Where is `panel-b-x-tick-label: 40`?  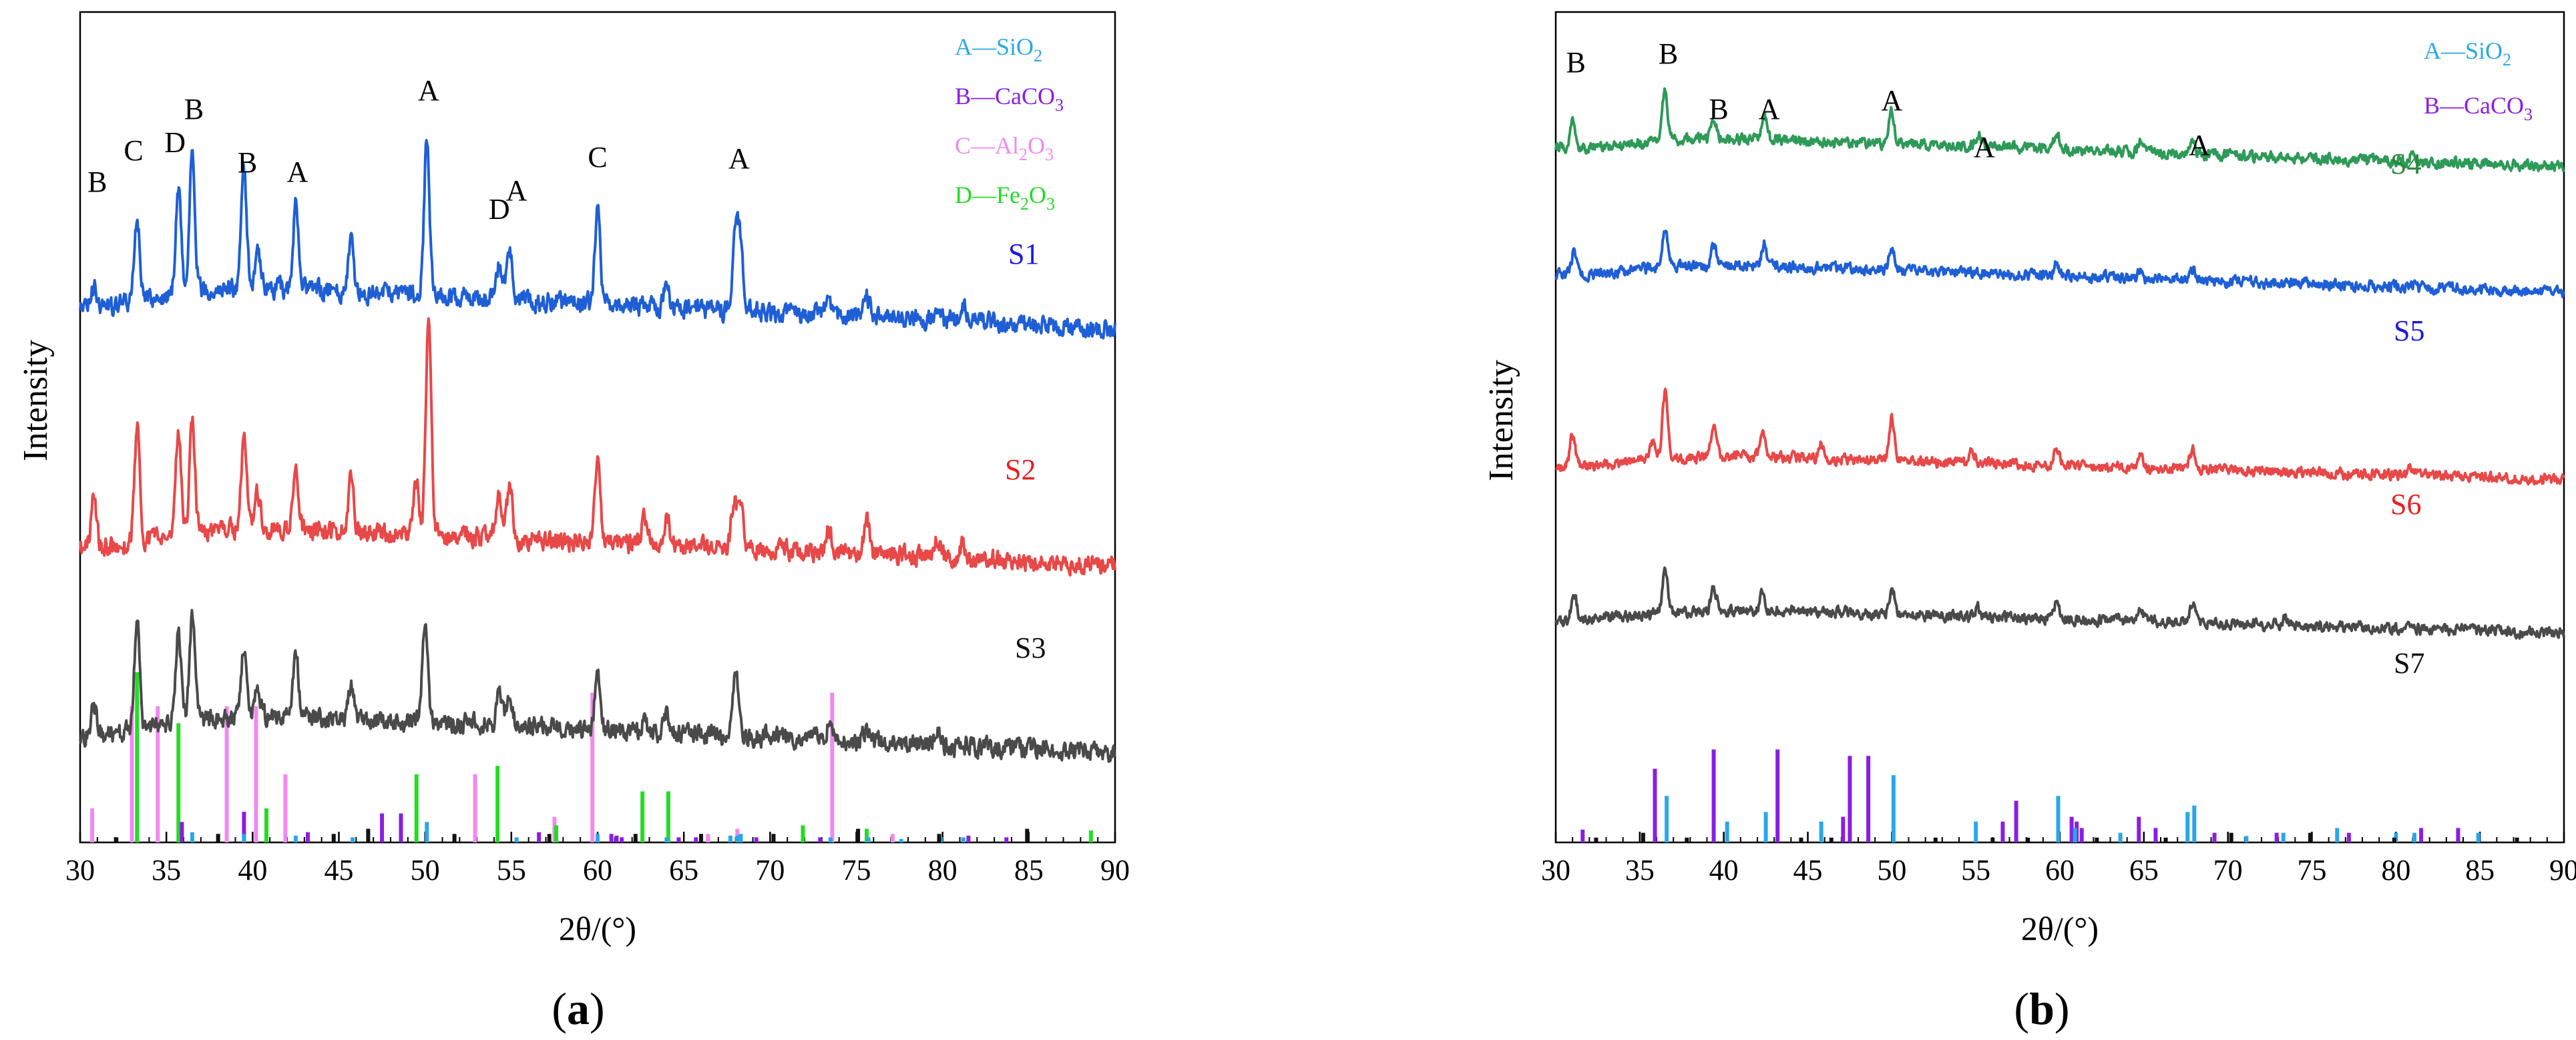 panel-b-x-tick-label: 40 is located at coordinates (1724, 870).